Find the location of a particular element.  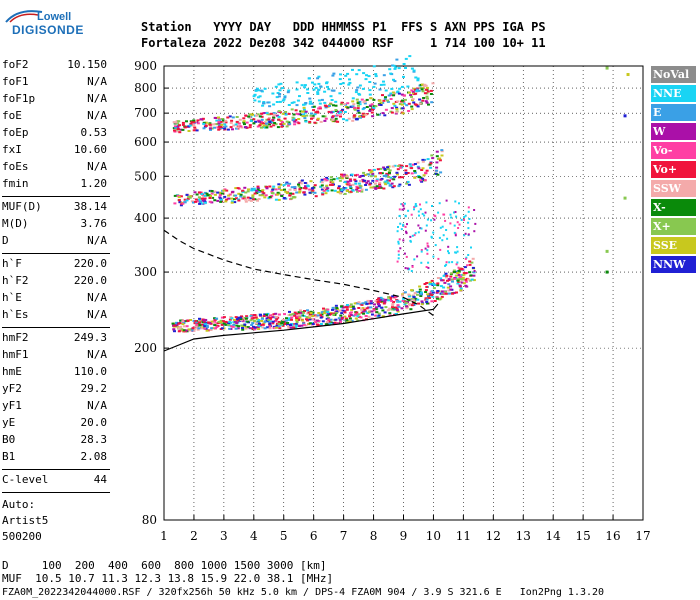

x-tick-label: 14 is located at coordinates (554, 536).